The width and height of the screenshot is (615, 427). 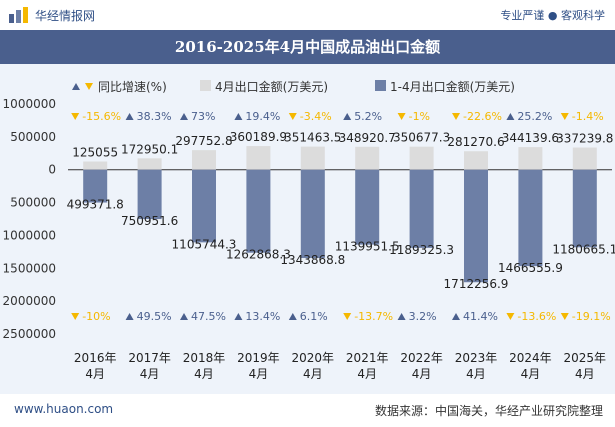 What do you see at coordinates (262, 116) in the screenshot?
I see `month-yoy-label: 19.4%` at bounding box center [262, 116].